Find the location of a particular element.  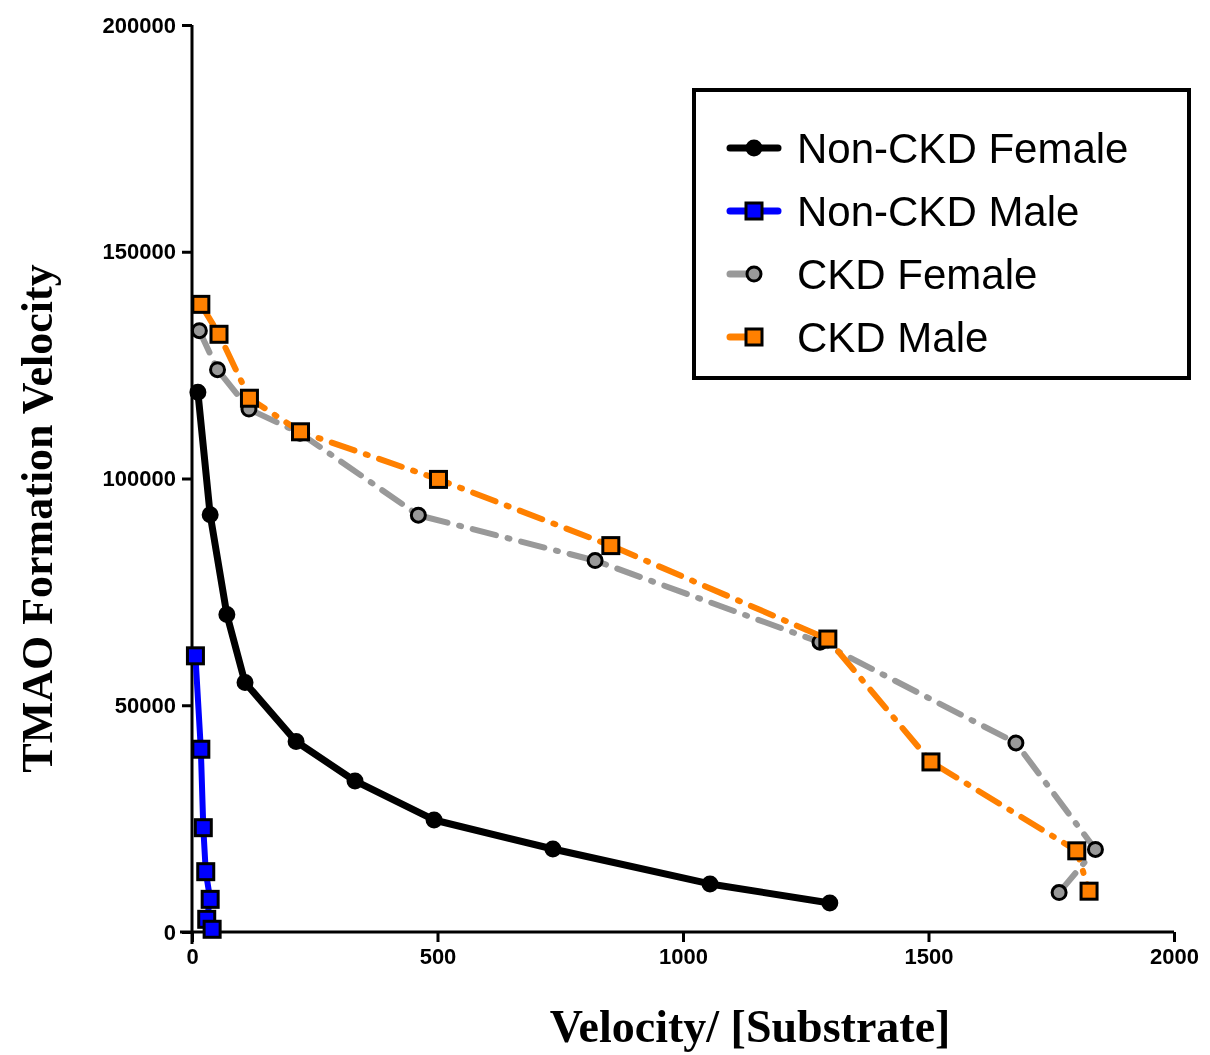

legend-label: Non-CKD Female is located at coordinates (963, 148).